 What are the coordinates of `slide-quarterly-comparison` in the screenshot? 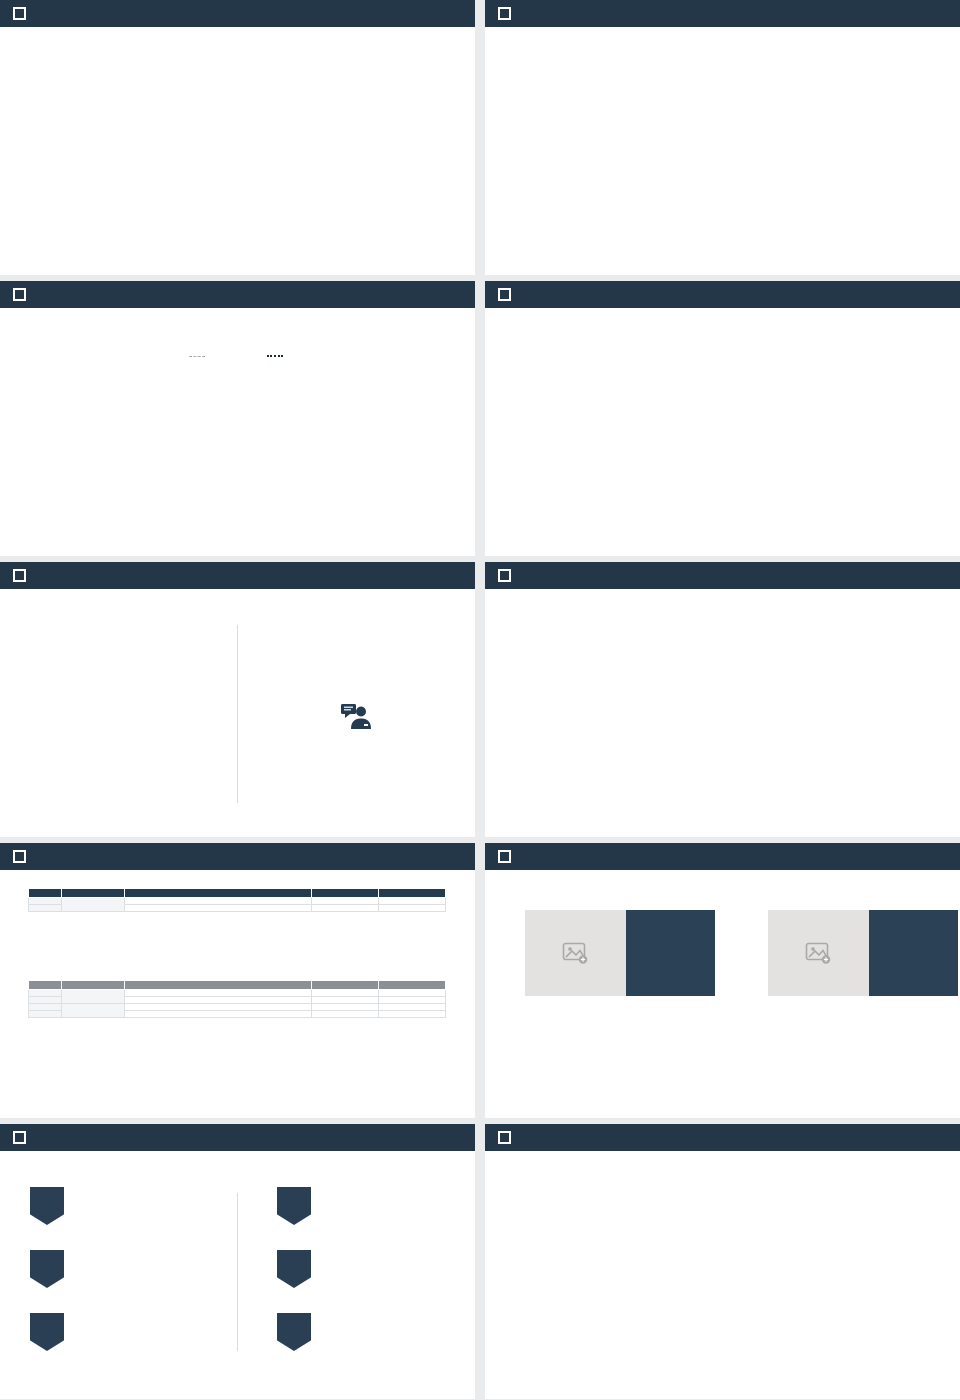 It's located at (722, 699).